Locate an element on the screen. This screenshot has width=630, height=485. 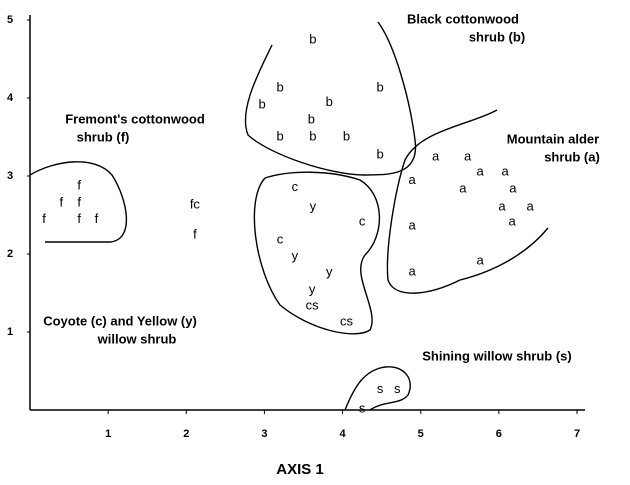
x-tick-label: 2 is located at coordinates (186, 434).